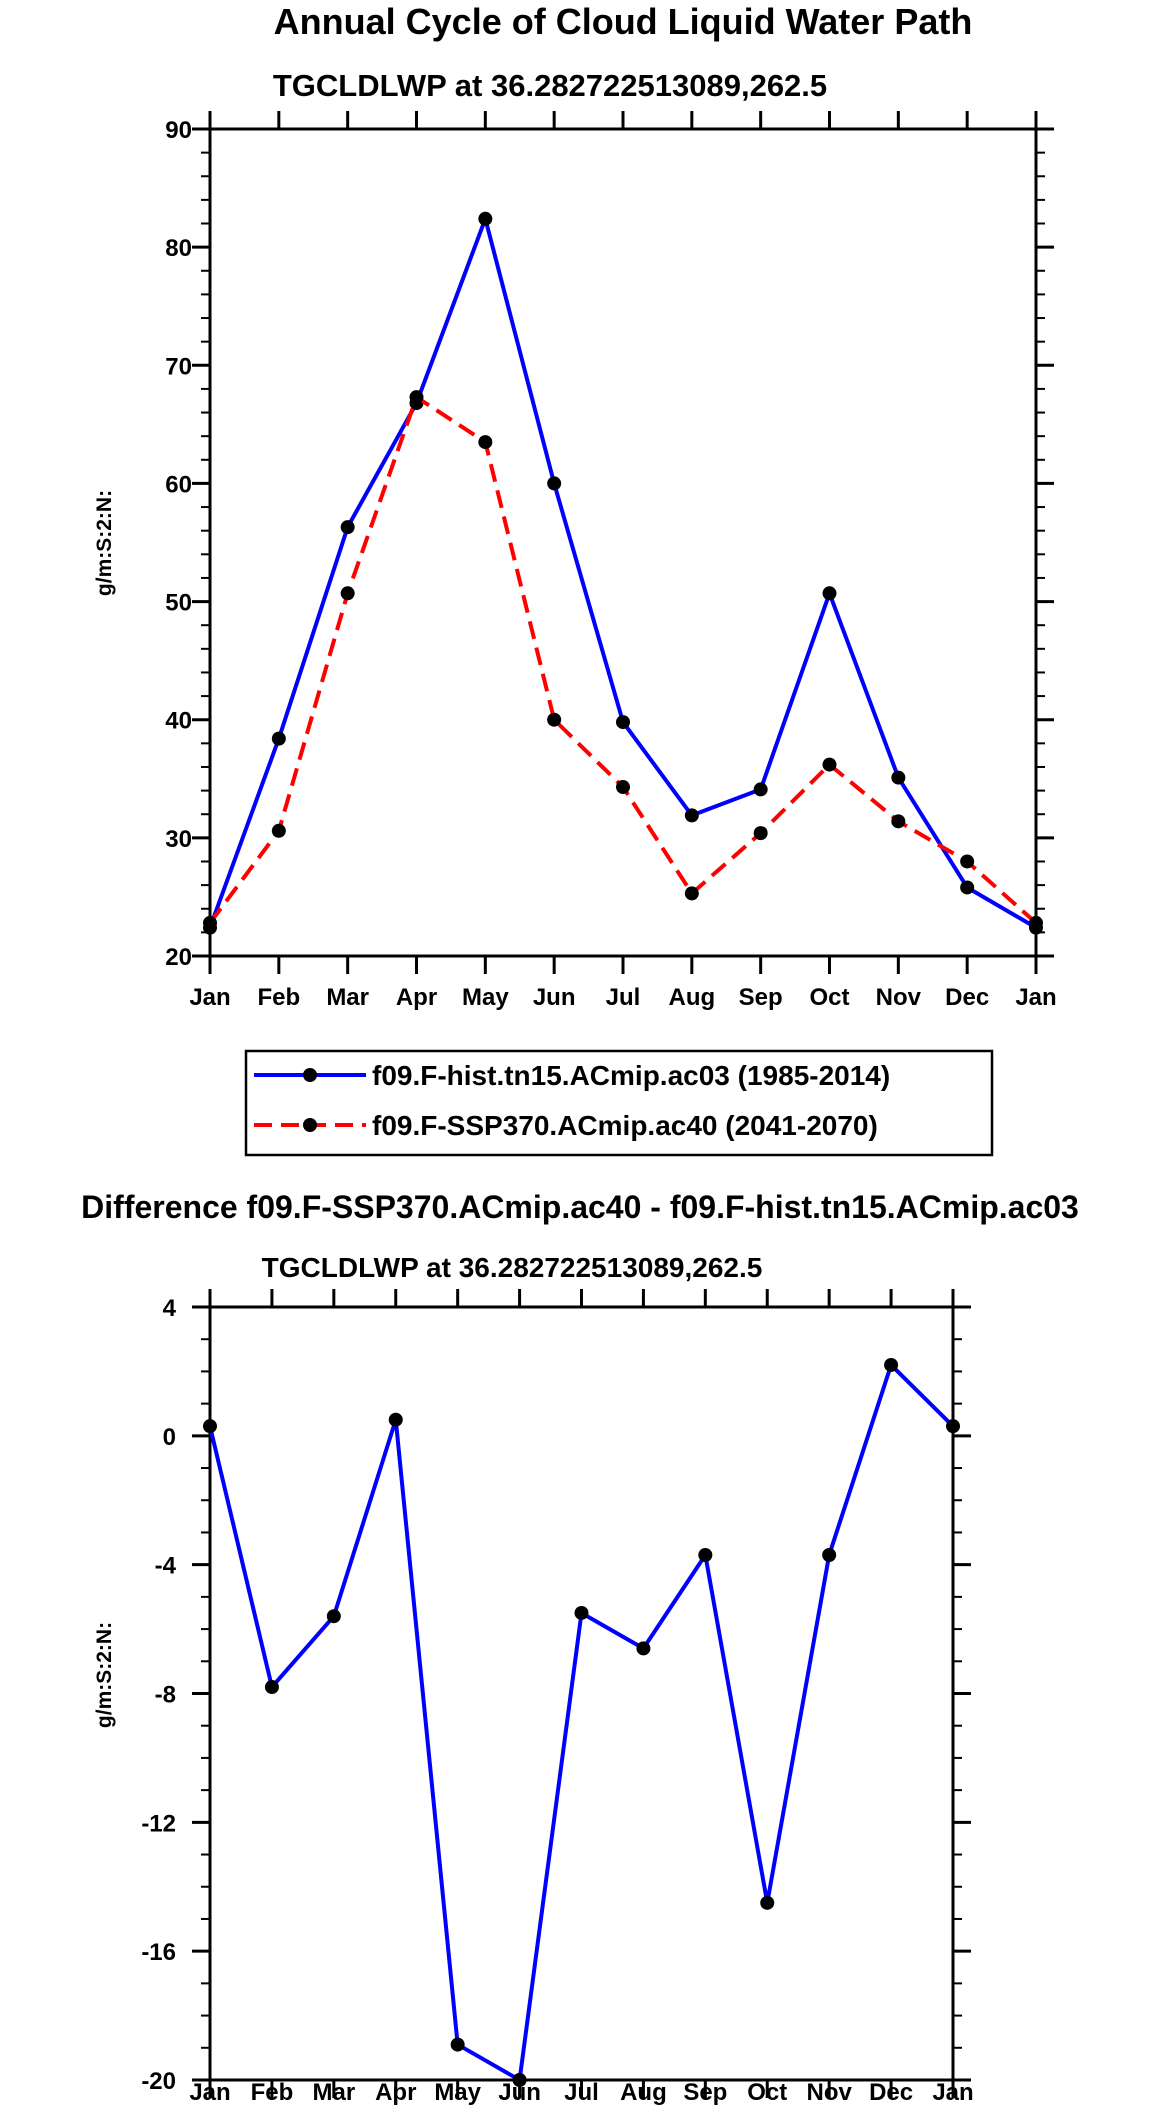 Image resolution: width=1161 pixels, height=2107 pixels. What do you see at coordinates (310, 1075) in the screenshot?
I see `legend-marker-hist` at bounding box center [310, 1075].